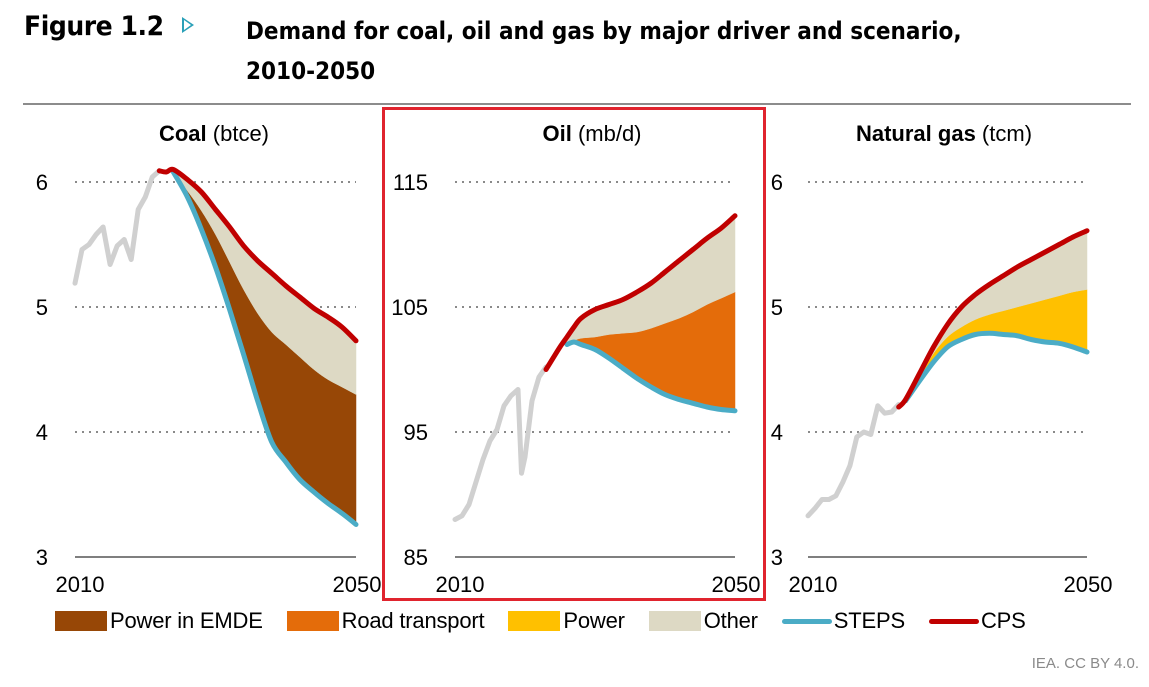 Image resolution: width=1149 pixels, height=687 pixels. Describe the element at coordinates (238, 133) in the screenshot. I see `panel-title-unit: (btce)` at that location.